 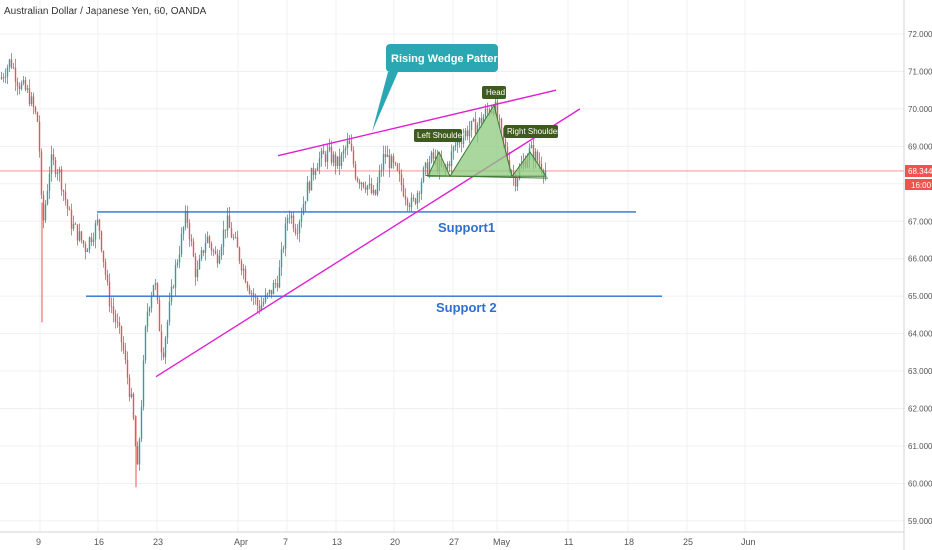 I want to click on rising-wedge-callout: Rising Wedge Pattern, so click(x=438, y=88).